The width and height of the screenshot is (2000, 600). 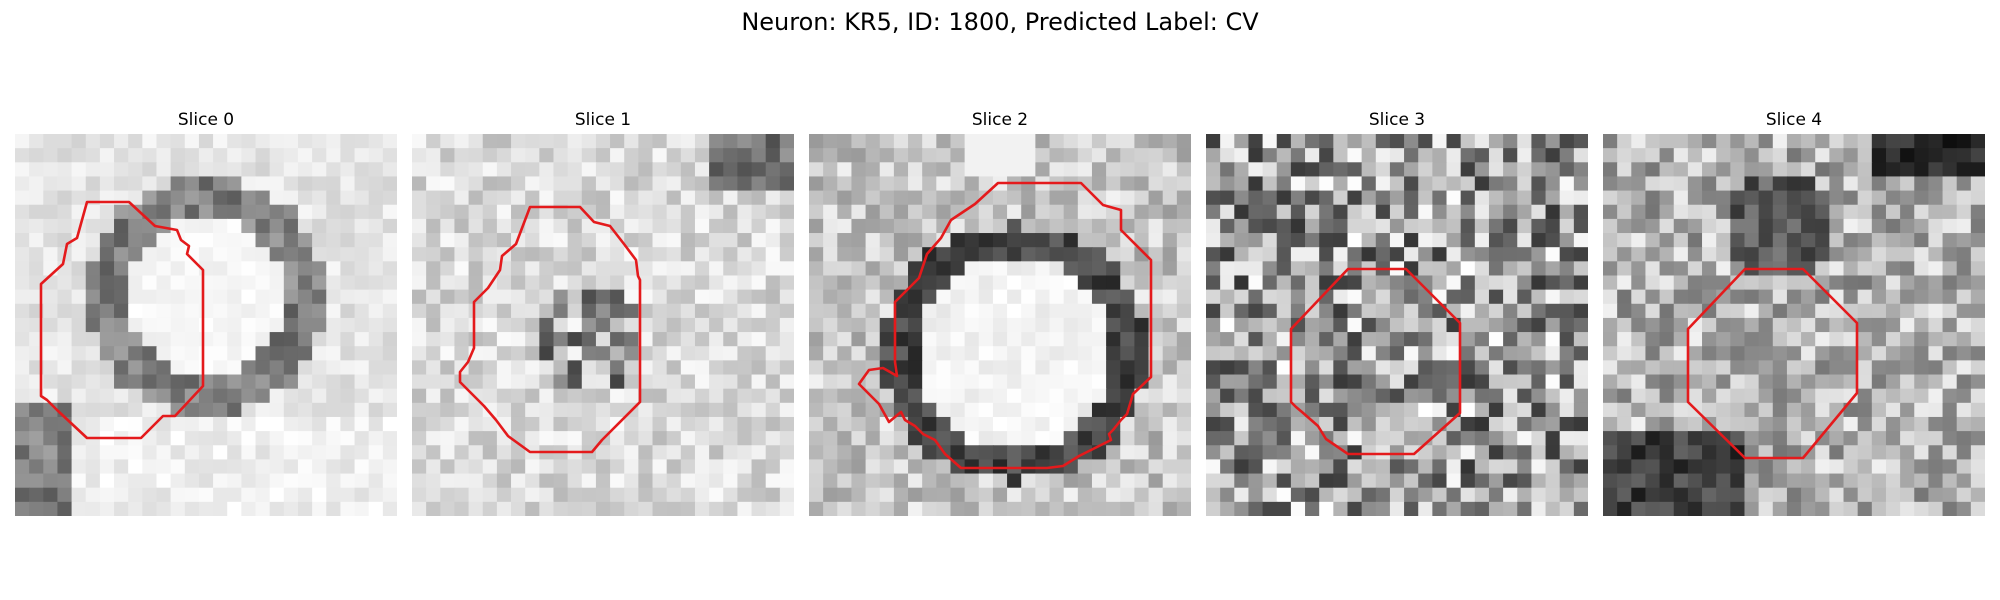 I want to click on slice-title: Slice 0, so click(x=206, y=120).